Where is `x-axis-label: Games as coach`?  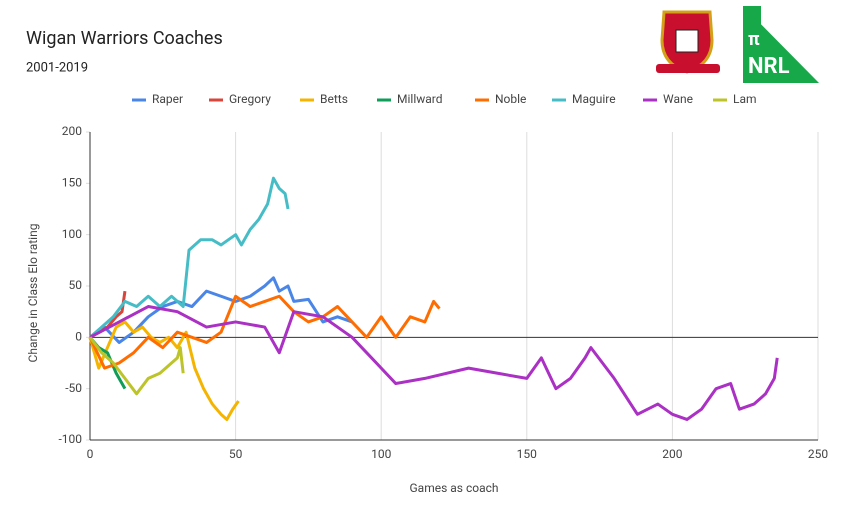
x-axis-label: Games as coach is located at coordinates (454, 488).